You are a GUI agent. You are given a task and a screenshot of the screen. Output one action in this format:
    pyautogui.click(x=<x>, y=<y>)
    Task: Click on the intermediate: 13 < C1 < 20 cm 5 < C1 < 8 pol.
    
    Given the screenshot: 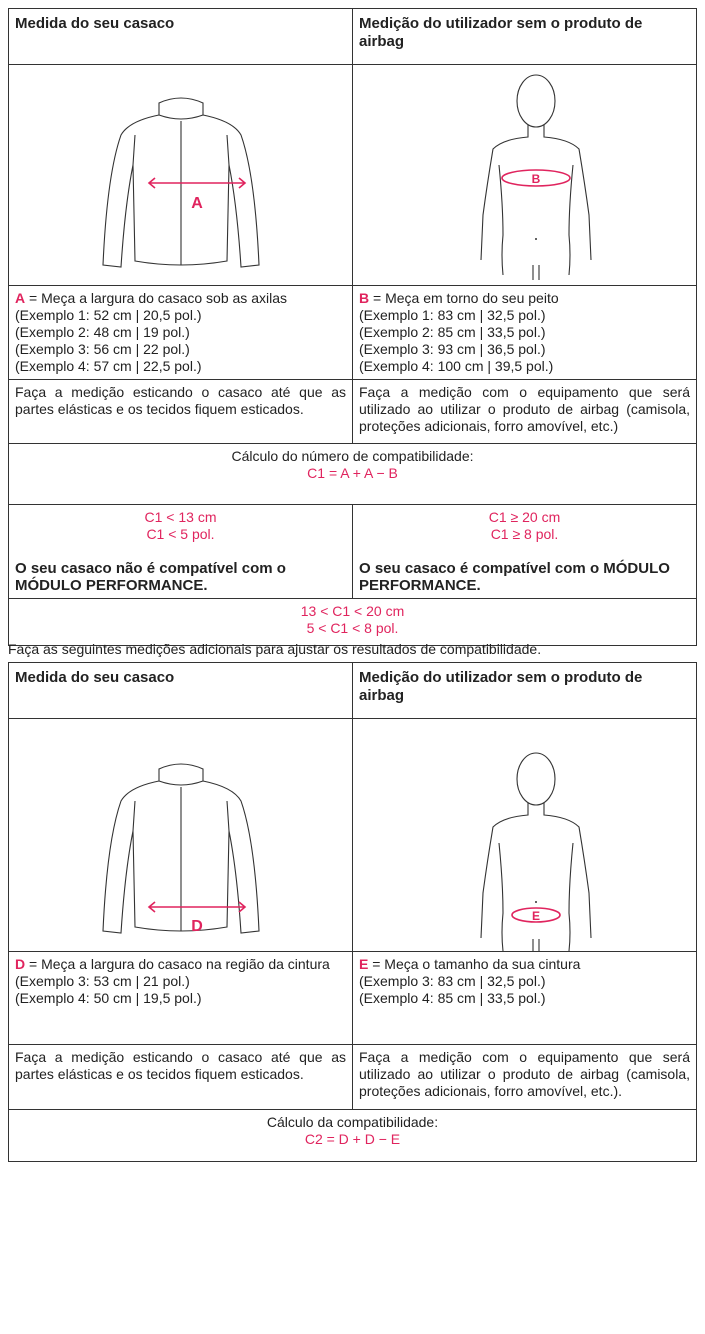 What is the action you would take?
    pyautogui.click(x=352, y=622)
    